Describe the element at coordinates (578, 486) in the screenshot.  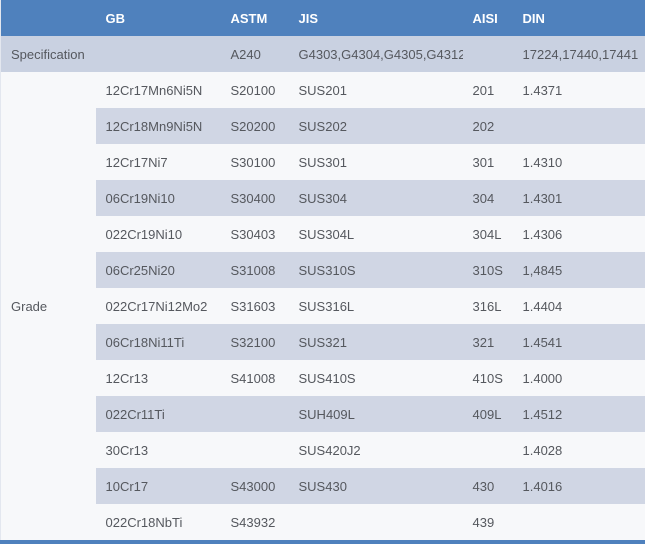
I see `cell-din: 1.4016` at that location.